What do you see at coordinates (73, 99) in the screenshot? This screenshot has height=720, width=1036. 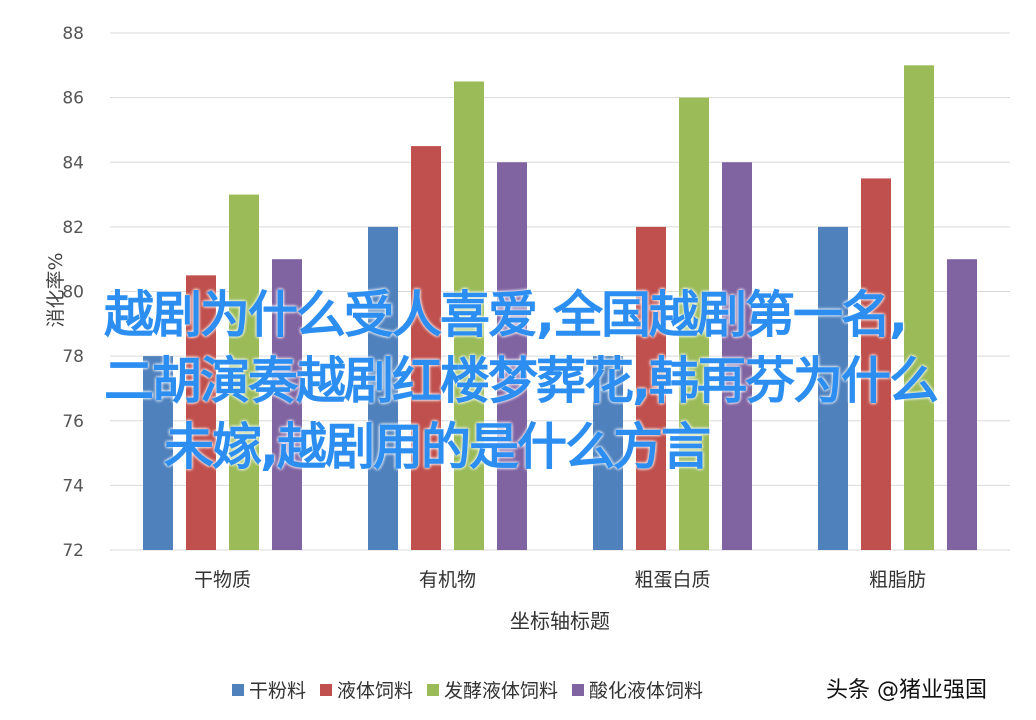 I see `y-tick-label: 86` at bounding box center [73, 99].